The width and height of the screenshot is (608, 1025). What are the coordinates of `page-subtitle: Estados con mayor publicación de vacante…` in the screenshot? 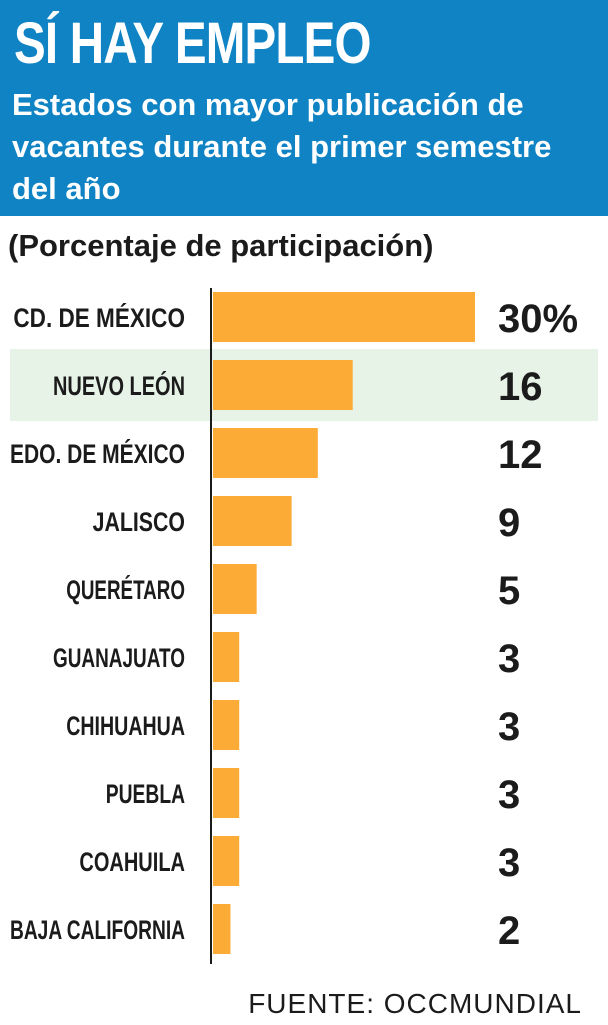 It's located at (282, 146).